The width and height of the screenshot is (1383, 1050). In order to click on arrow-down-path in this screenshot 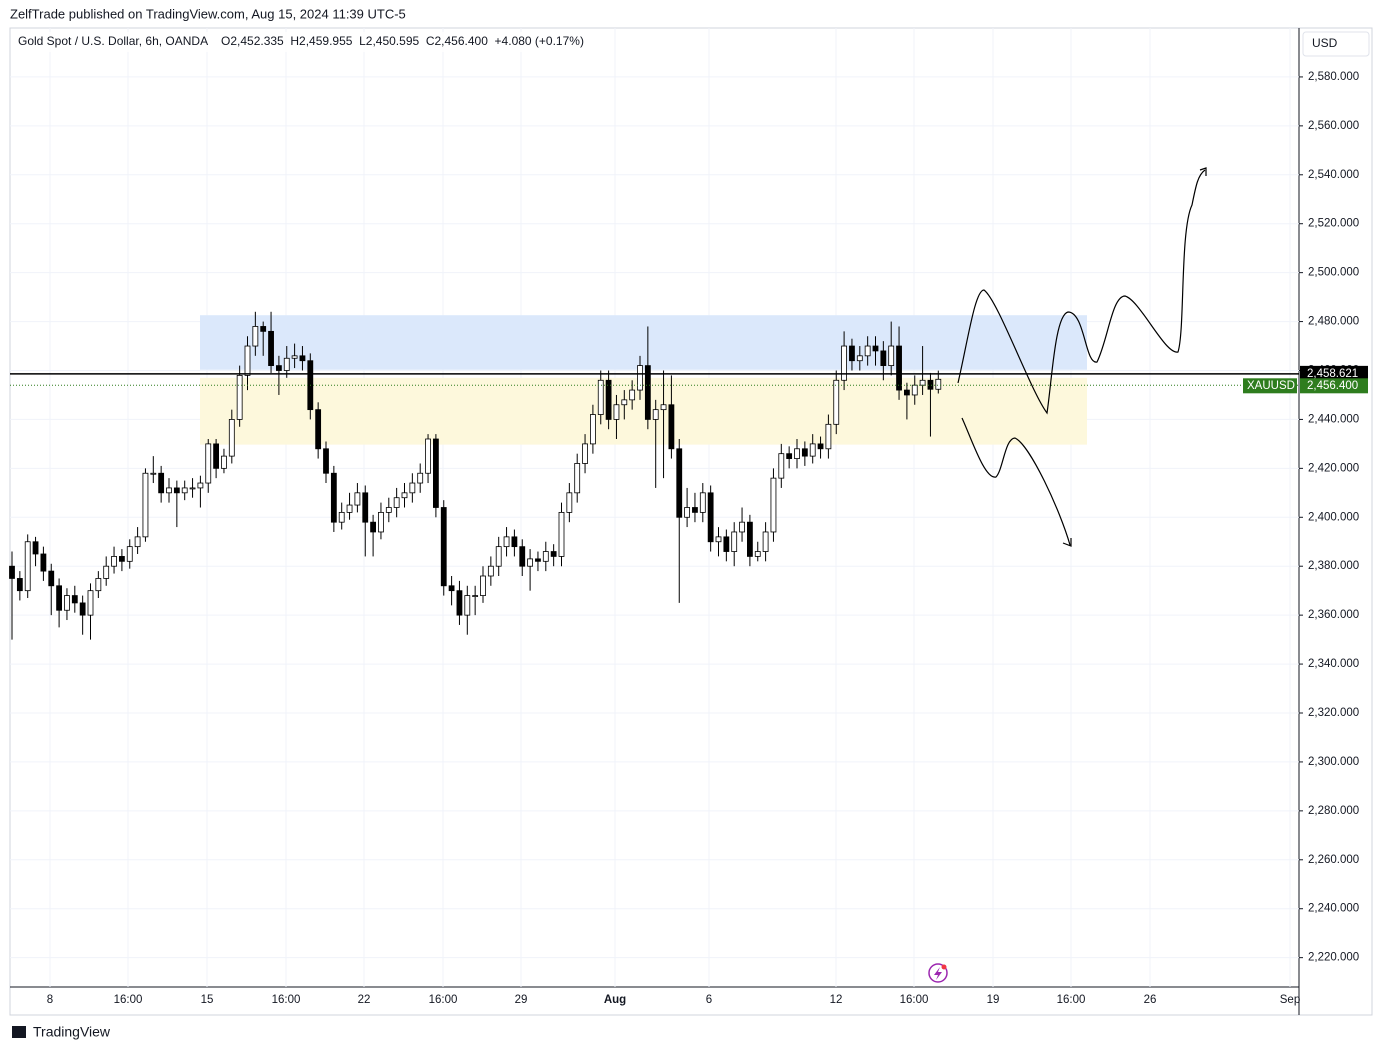, I will do `click(1016, 481)`.